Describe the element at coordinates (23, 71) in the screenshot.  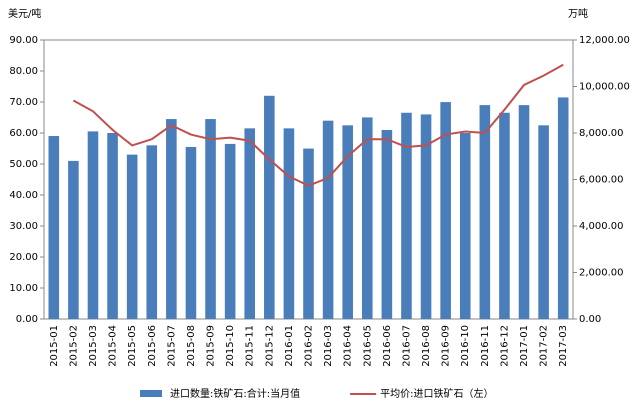
I see `y-tick-label: 80.00` at that location.